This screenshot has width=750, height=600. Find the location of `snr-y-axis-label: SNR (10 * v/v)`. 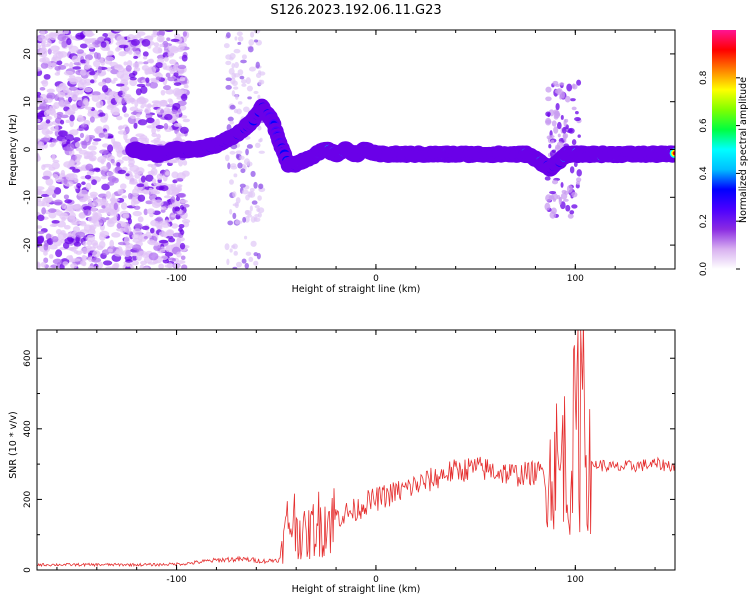

snr-y-axis-label: SNR (10 * v/v) is located at coordinates (13, 445).